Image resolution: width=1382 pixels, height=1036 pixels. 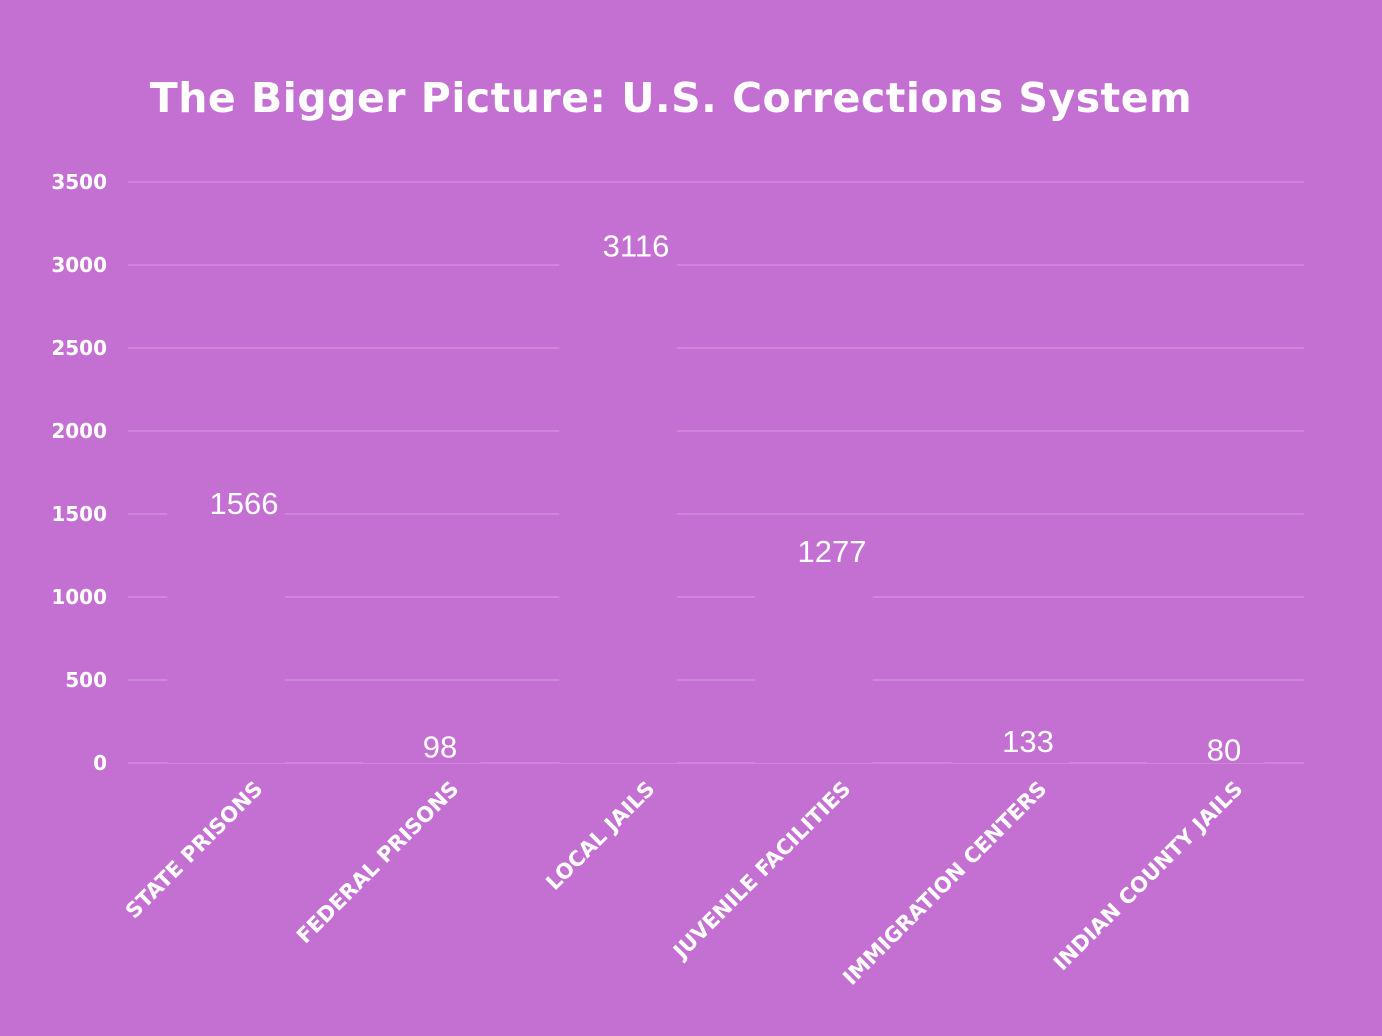 I want to click on data-label: 1566, so click(x=244, y=503).